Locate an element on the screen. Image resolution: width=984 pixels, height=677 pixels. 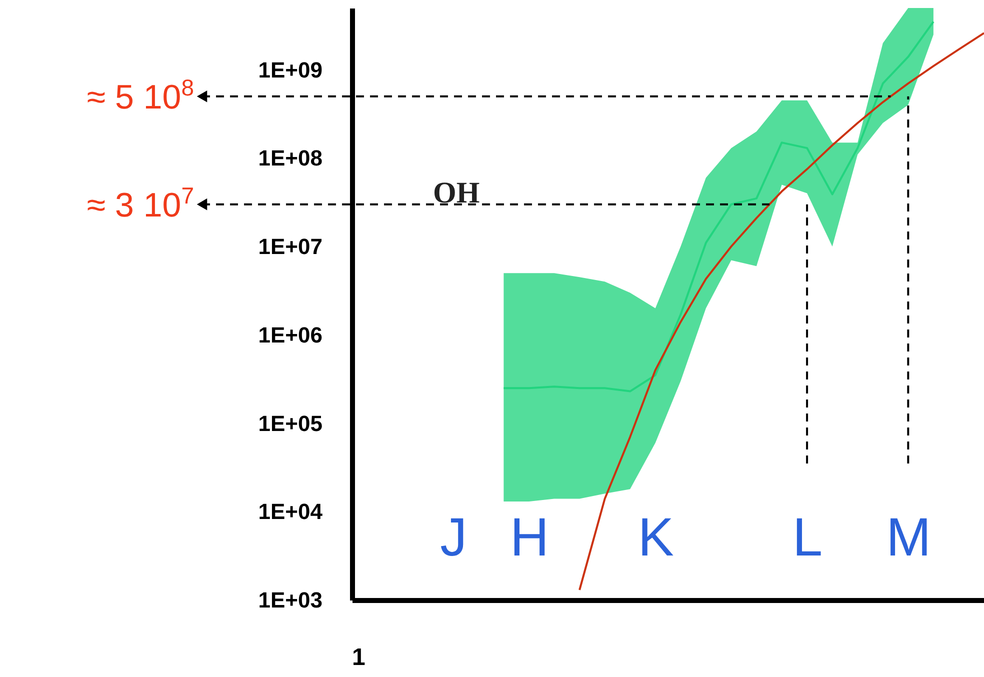
x-tick-label: M is located at coordinates (909, 538).